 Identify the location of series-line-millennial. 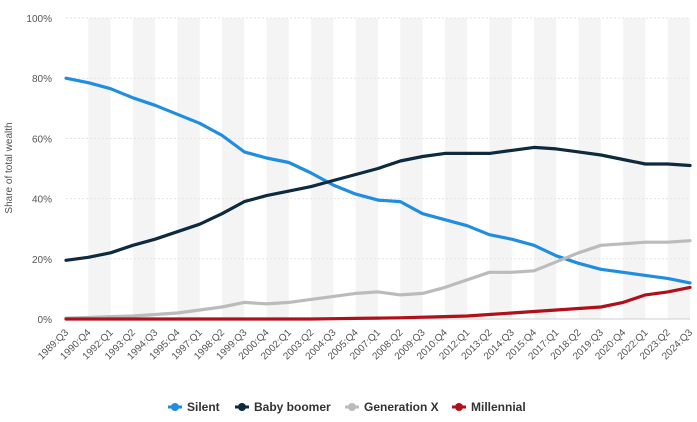
(378, 303).